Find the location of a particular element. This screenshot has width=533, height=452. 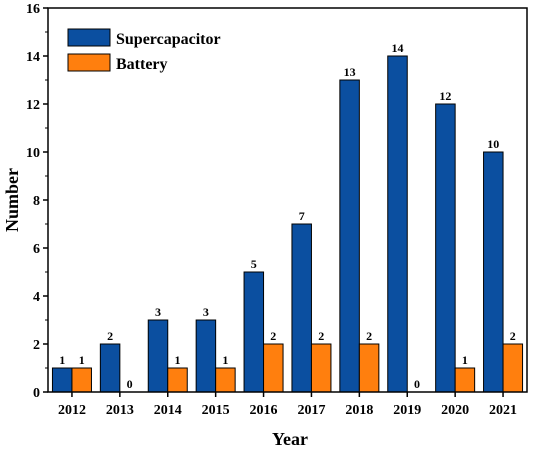

data-label-battery-2021: 2 is located at coordinates (513, 336).